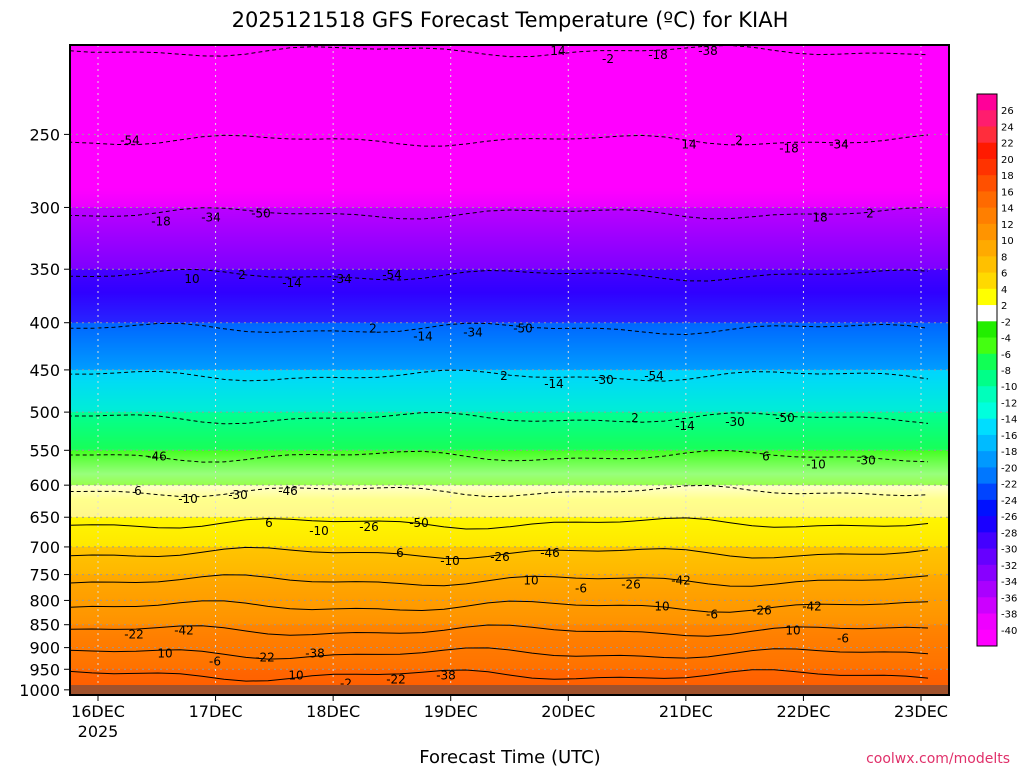  I want to click on y-tick-label: 750, so click(44, 575).